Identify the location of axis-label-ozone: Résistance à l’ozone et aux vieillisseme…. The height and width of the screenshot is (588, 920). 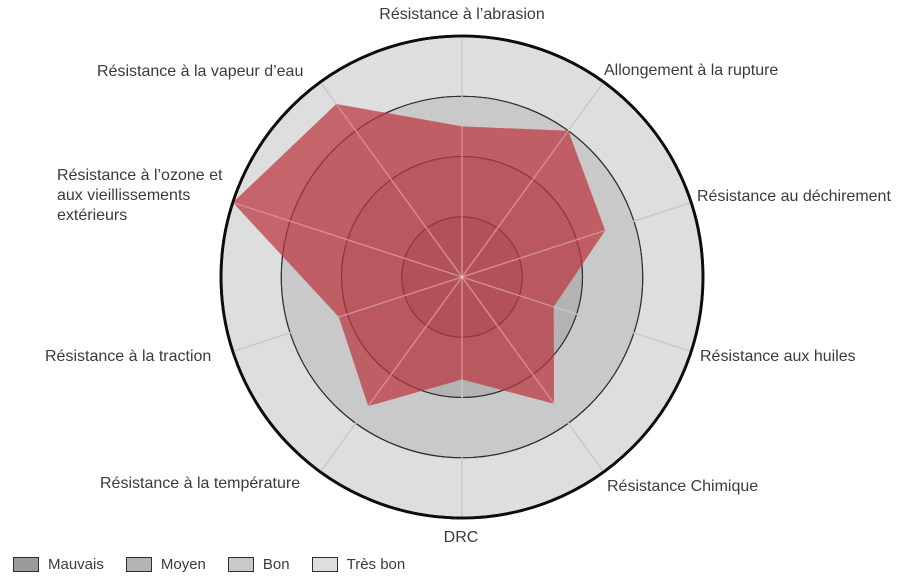
(140, 195).